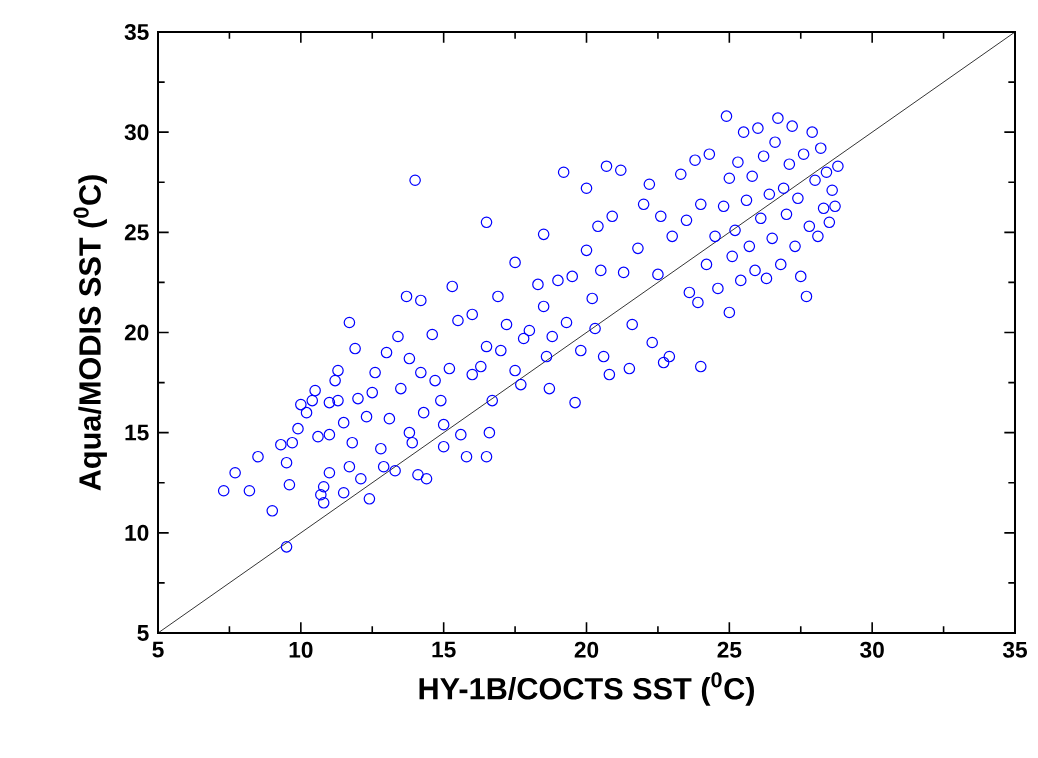 This screenshot has height=758, width=1038. Describe the element at coordinates (729, 649) in the screenshot. I see `x-tick-label: 25` at that location.